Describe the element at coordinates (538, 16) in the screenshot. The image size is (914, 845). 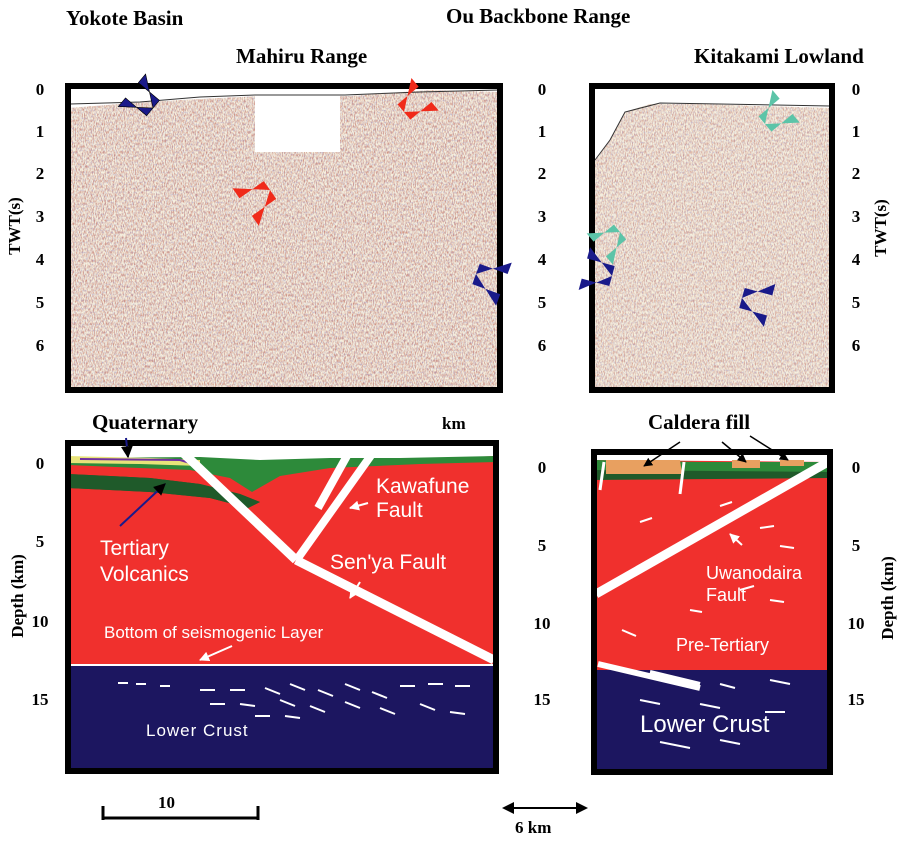
I see `title-ou-backbone-range: Ou Backbone Range` at that location.